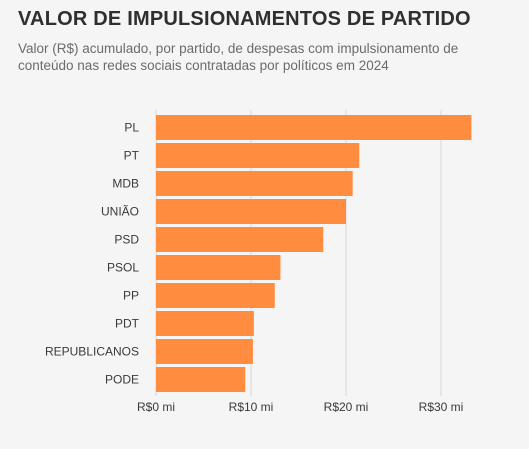 This screenshot has width=529, height=449. I want to click on x-axis-tick-labels: R$0 mi R$10 mi R$20 mi R$30 mi, so click(300, 407).